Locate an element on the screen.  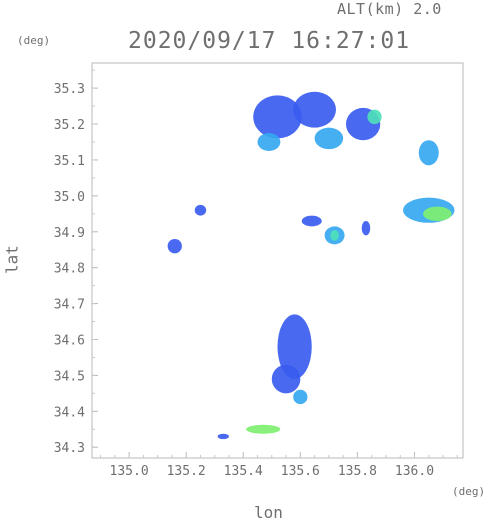
y-tick-label: 34.4 is located at coordinates (69, 412).